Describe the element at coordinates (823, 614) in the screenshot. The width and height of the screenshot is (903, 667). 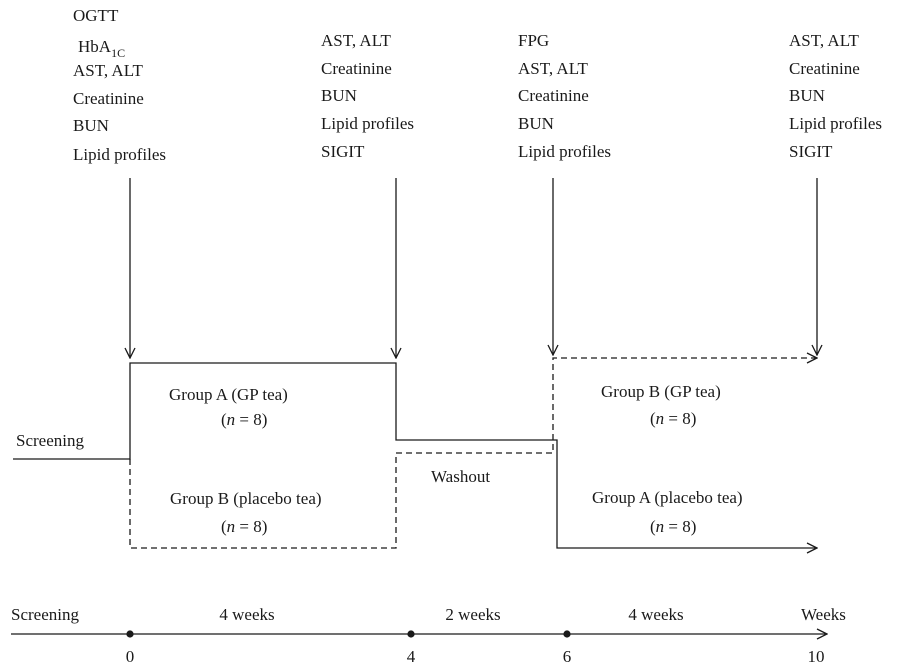
I see `timeline-unit-label: Weeks` at that location.